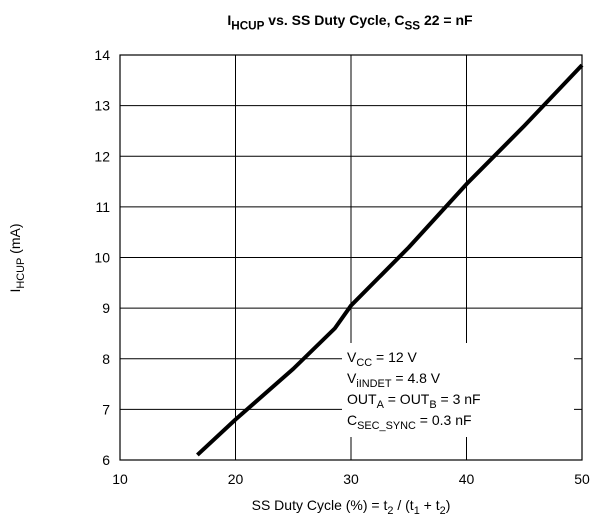  What do you see at coordinates (106, 359) in the screenshot?
I see `y-tick-label: 8` at bounding box center [106, 359].